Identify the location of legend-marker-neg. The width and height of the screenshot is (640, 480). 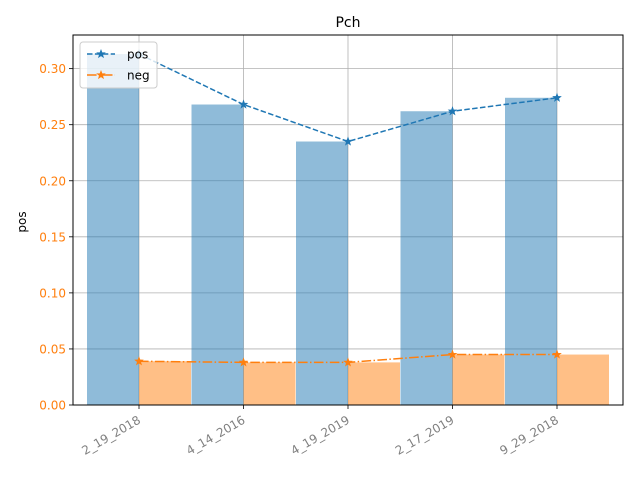
(101, 74).